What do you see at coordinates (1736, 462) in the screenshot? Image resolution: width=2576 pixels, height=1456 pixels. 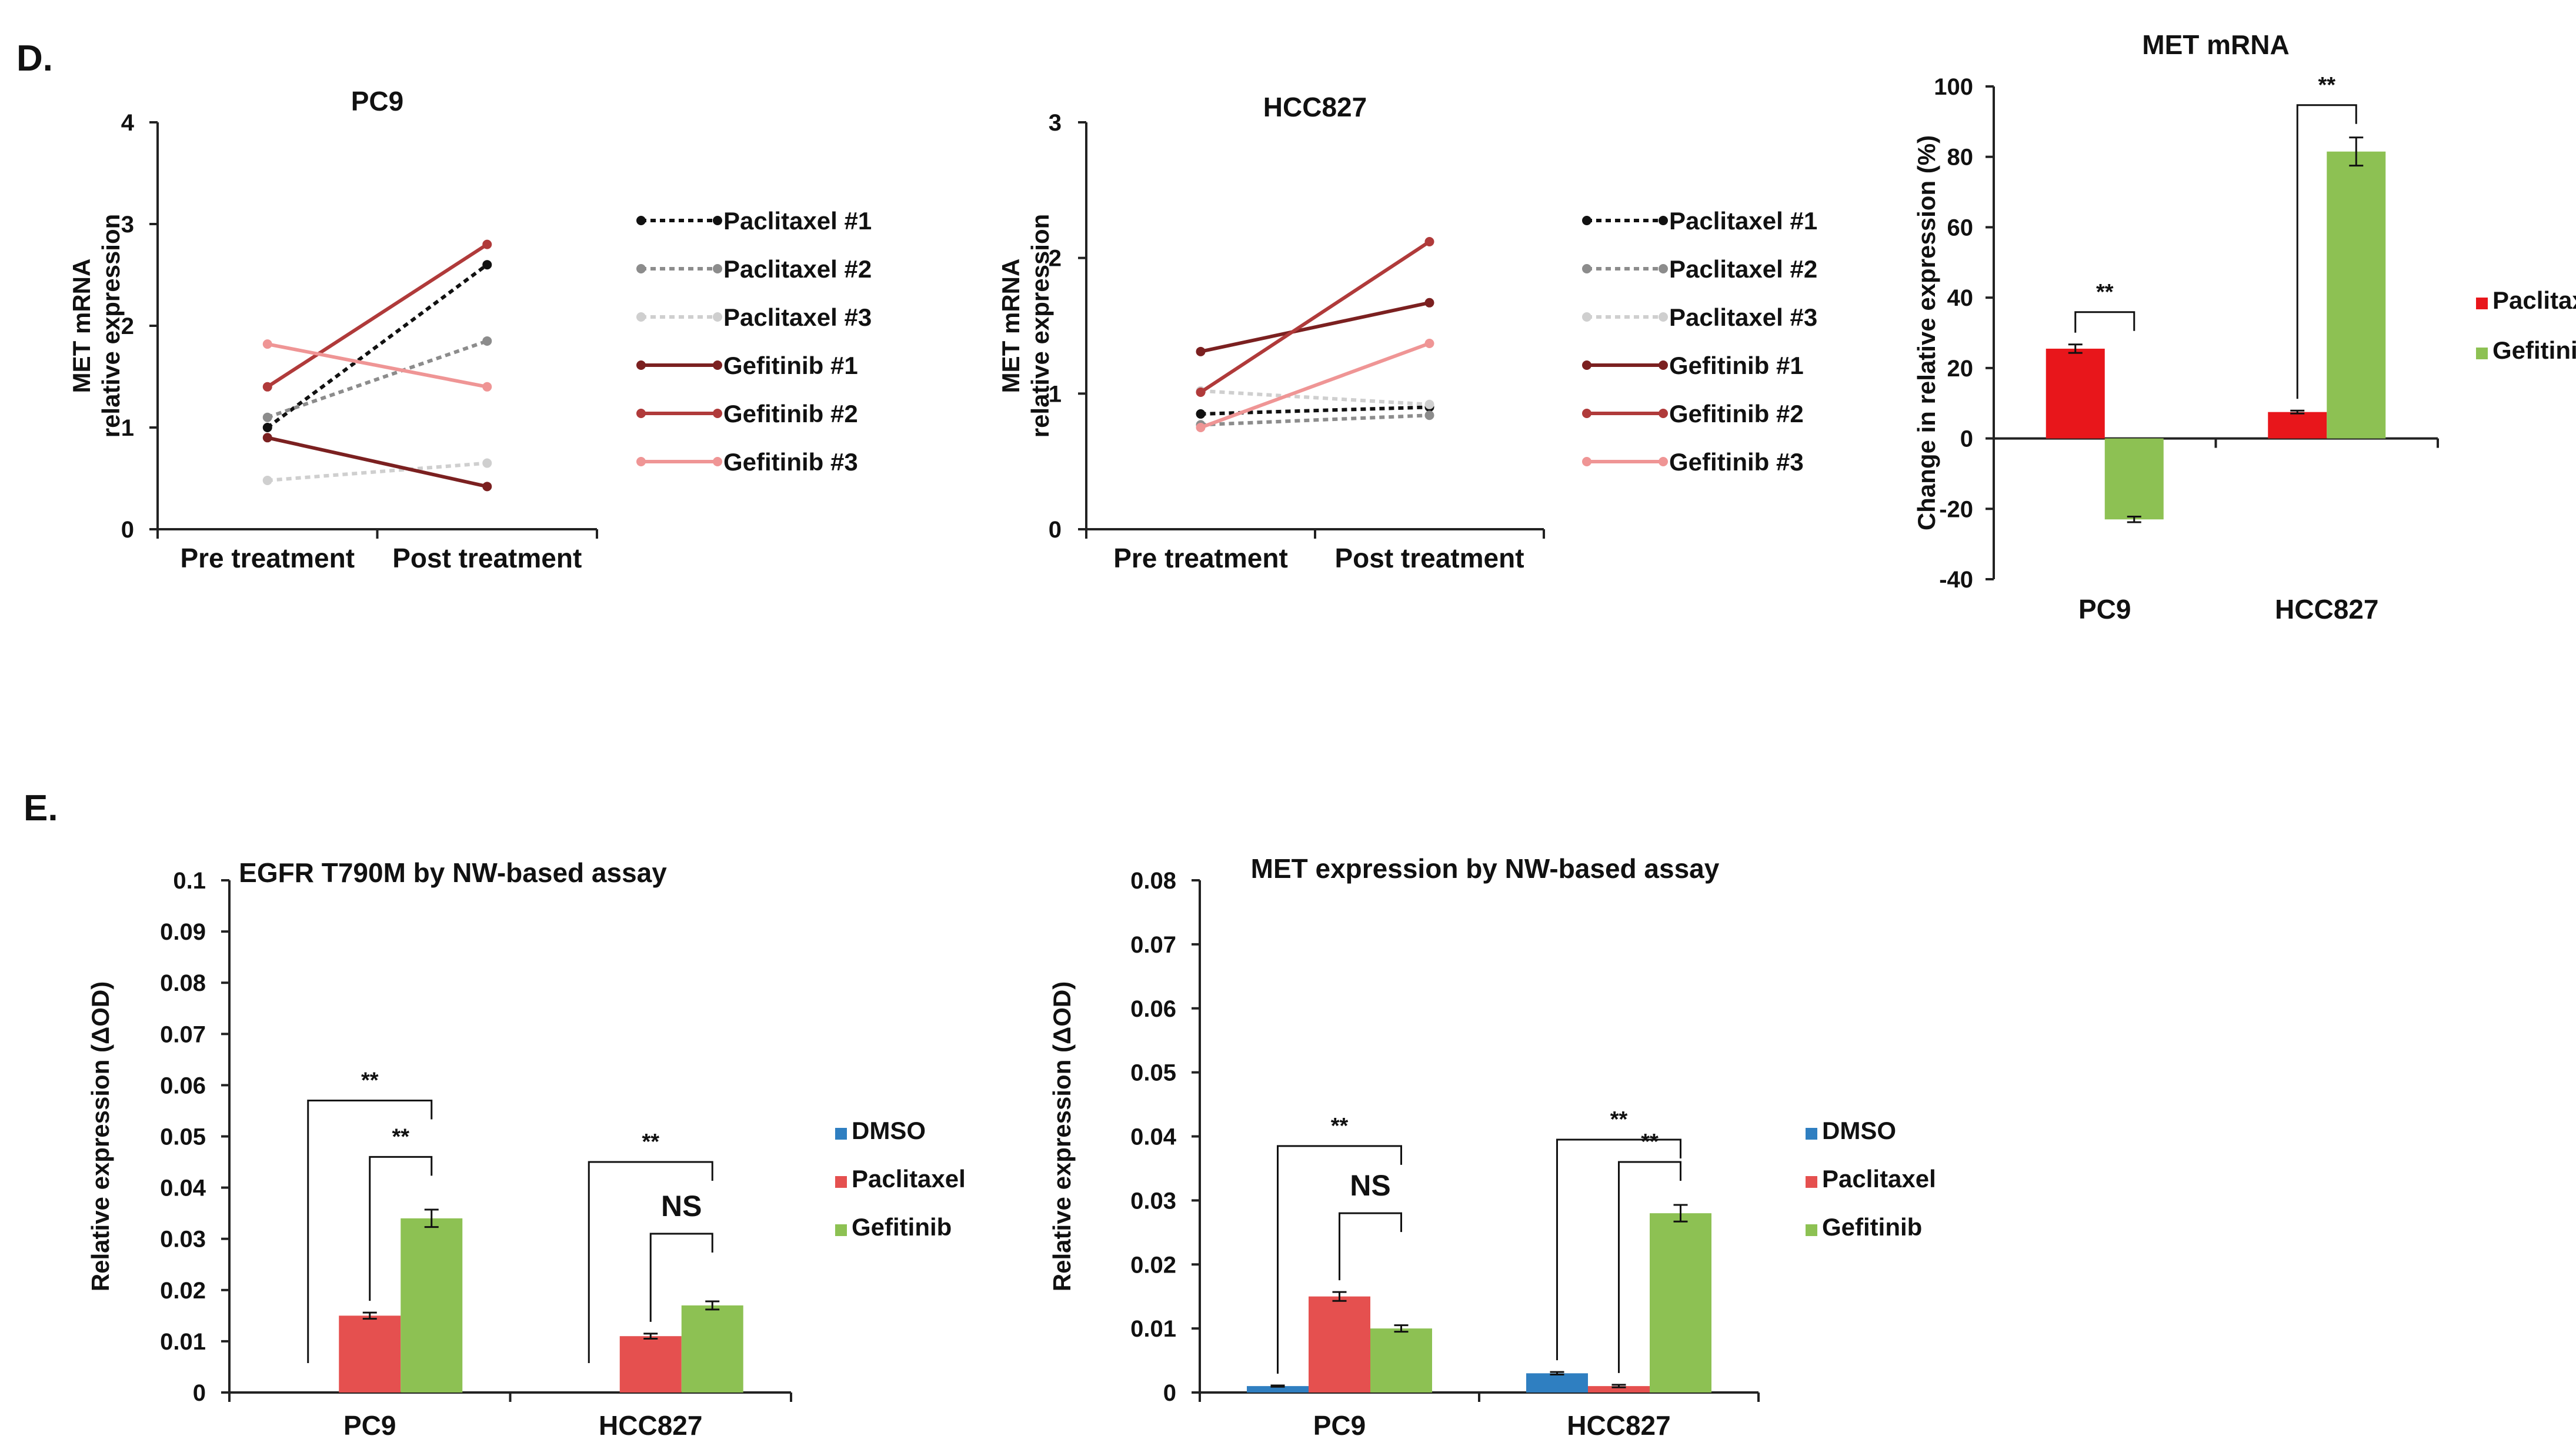 I see `legend-label-gefitinib-3: Gefitinib #3` at bounding box center [1736, 462].